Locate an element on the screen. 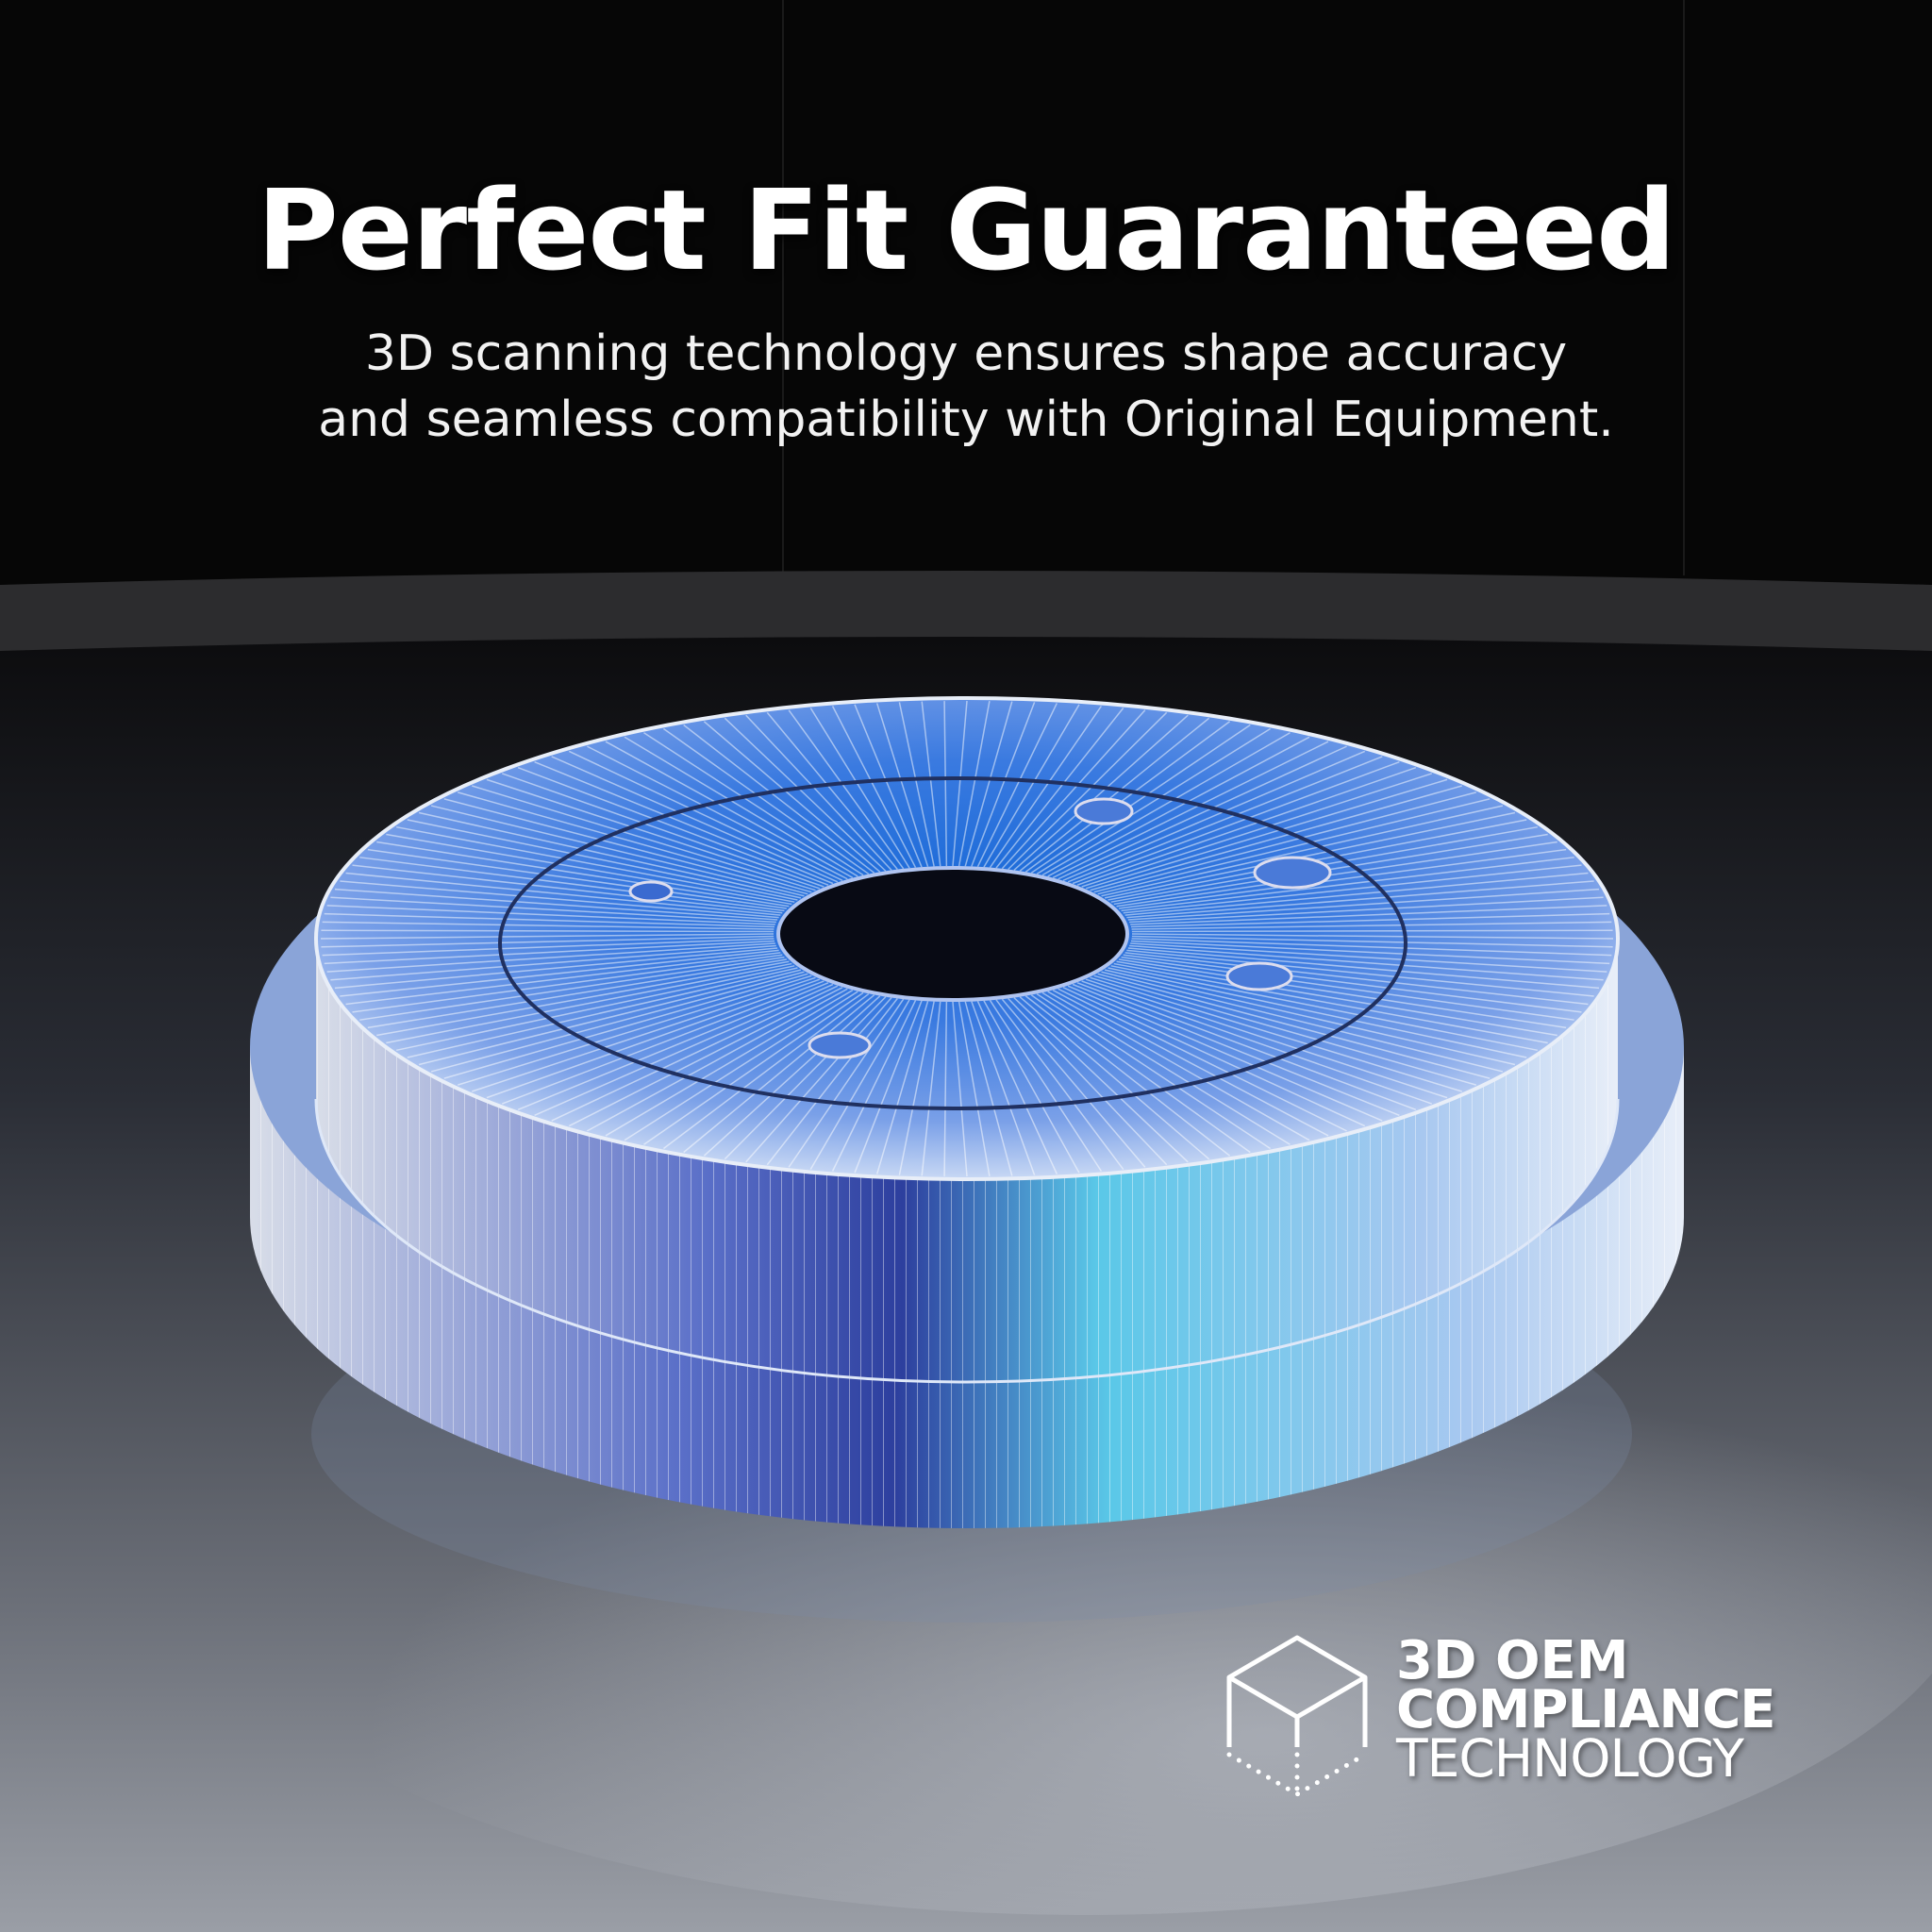  oem-compliance-badge: 3D OEM COMPLIANCE TECHNOLOGY is located at coordinates (1515, 1708).